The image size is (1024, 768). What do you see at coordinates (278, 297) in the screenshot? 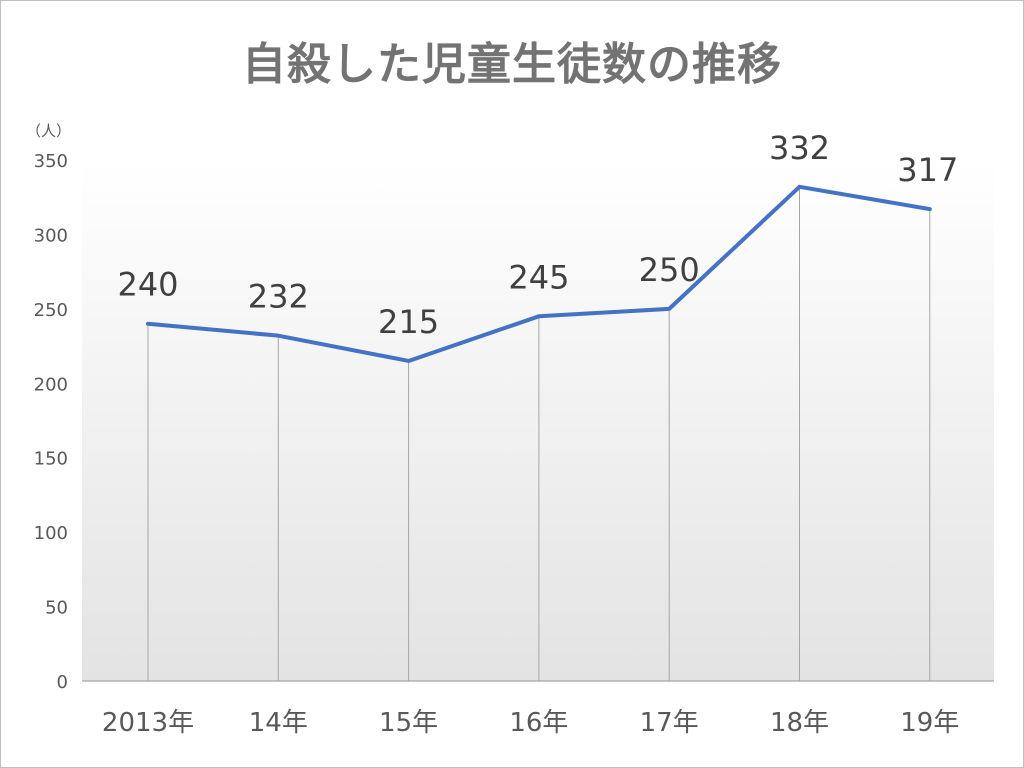
I see `data-label: 232` at bounding box center [278, 297].